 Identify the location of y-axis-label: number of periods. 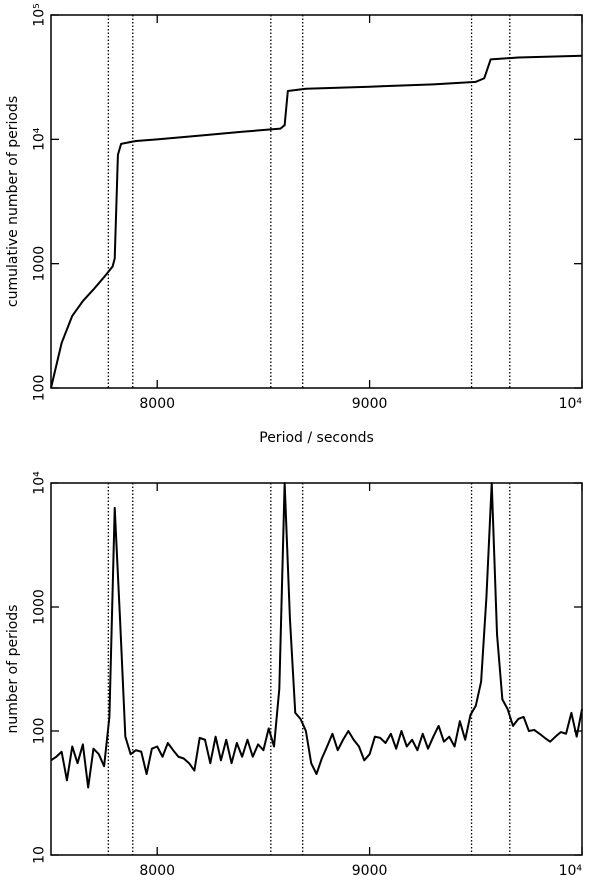
(13, 669).